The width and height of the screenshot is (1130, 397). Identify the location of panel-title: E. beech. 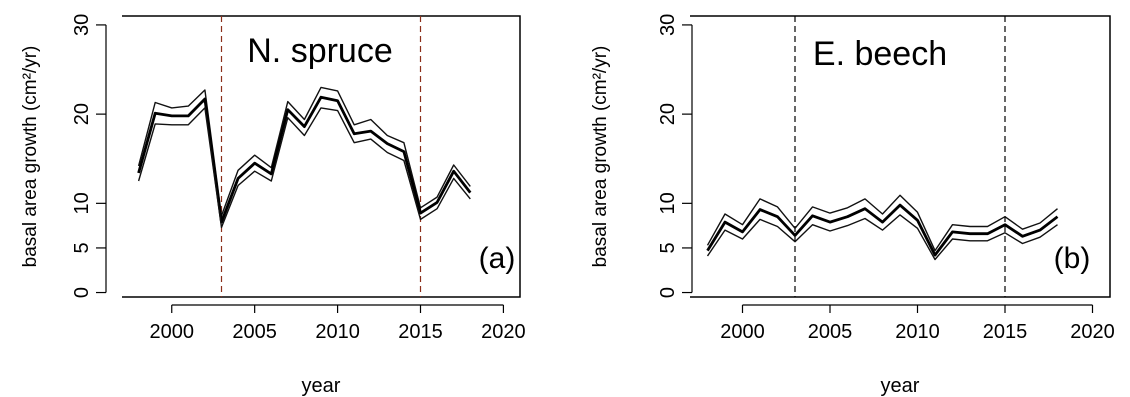
(880, 54).